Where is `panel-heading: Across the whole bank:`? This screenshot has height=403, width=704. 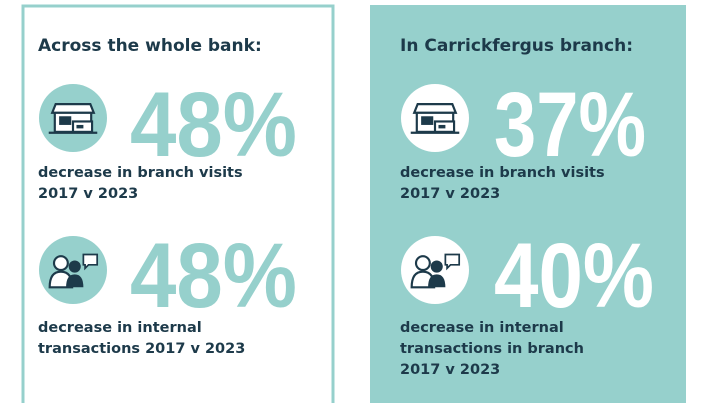
panel-heading: Across the whole bank: is located at coordinates (150, 46).